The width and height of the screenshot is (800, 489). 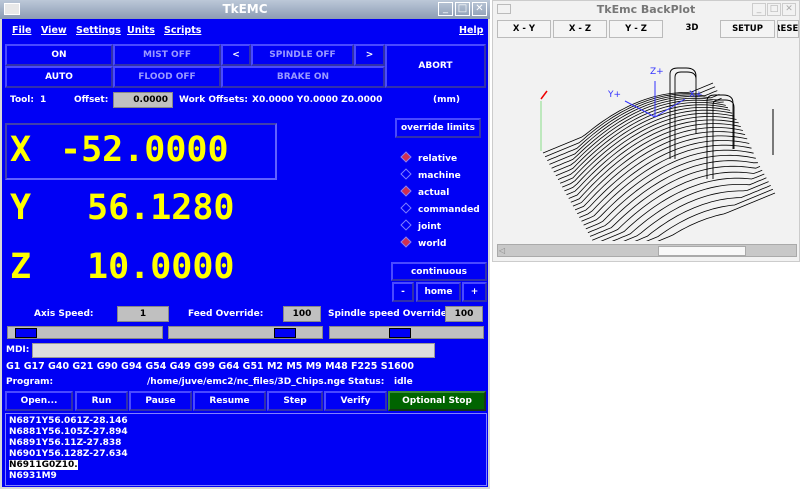 I want to click on radio-machine: machine, so click(x=430, y=174).